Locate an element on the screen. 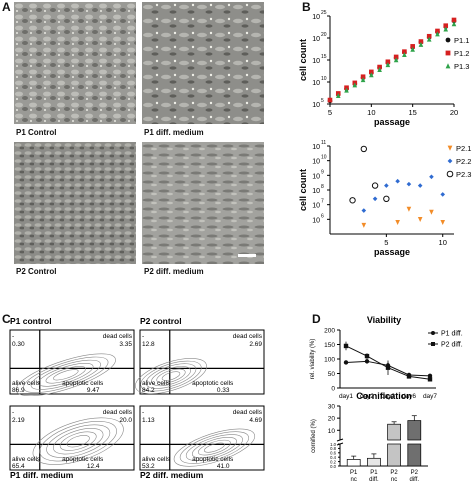 This screenshot has width=474, height=488. caption-p1-control: P1 Control is located at coordinates (36, 132).